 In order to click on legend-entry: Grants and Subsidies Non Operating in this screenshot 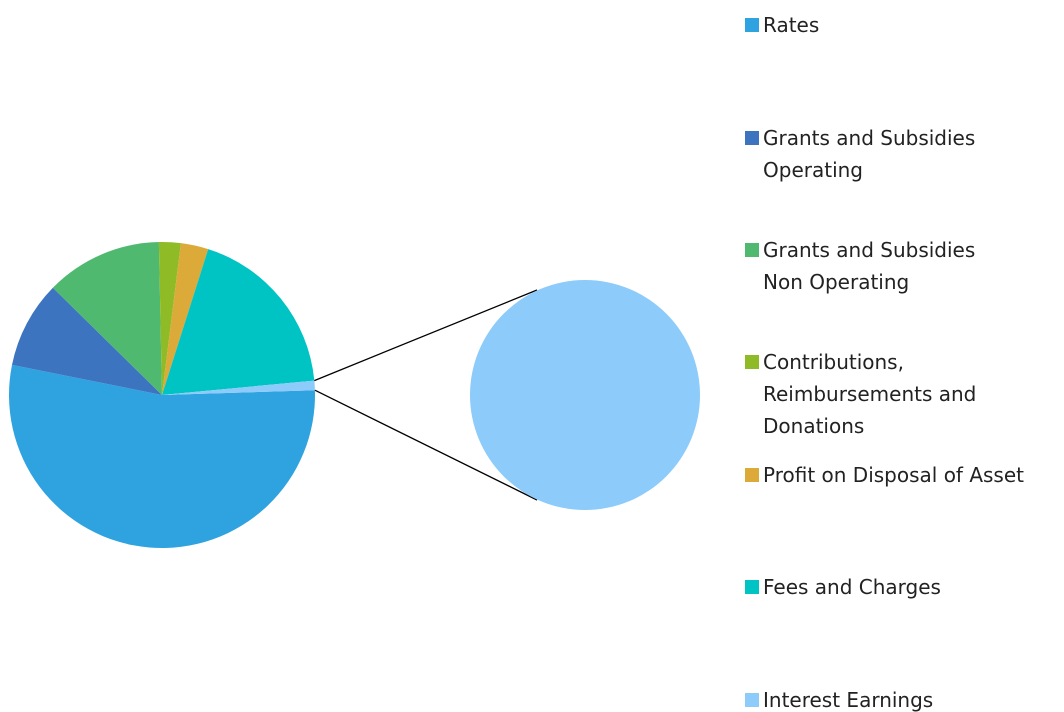, I will do `click(904, 266)`.